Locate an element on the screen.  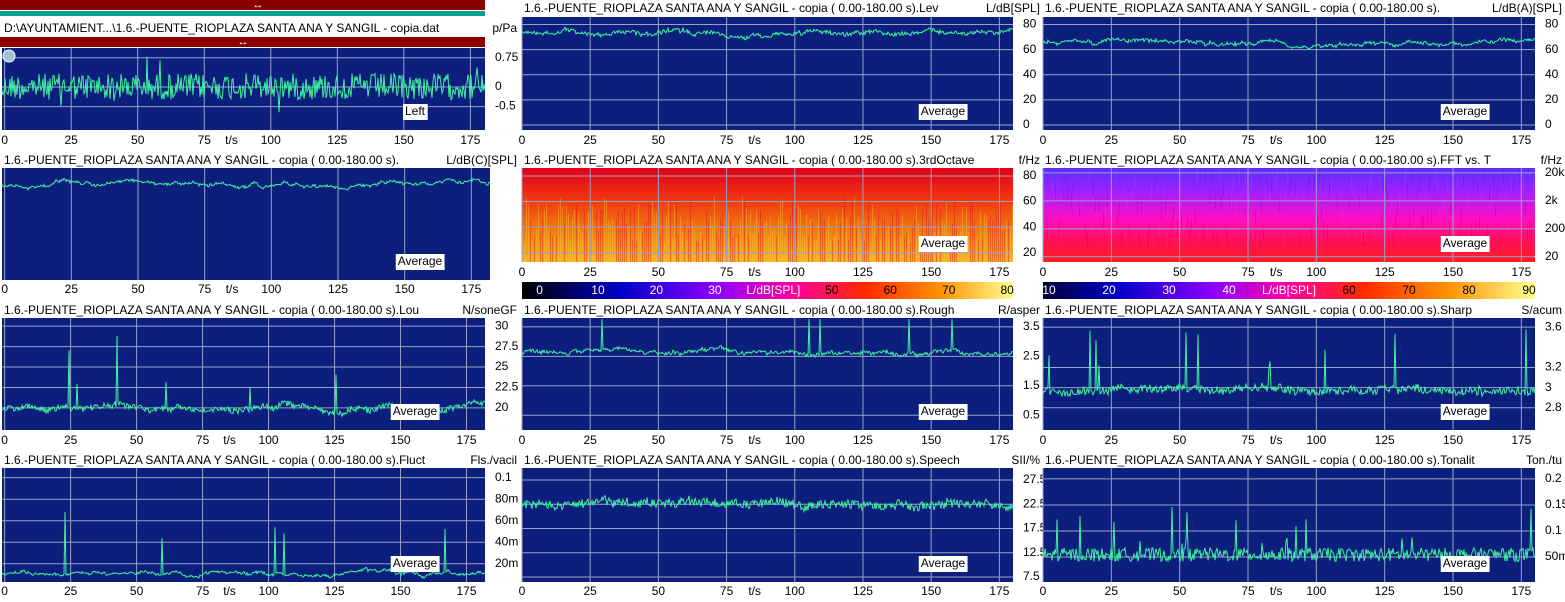
scroll-handle: ↔ is located at coordinates (258, 5).